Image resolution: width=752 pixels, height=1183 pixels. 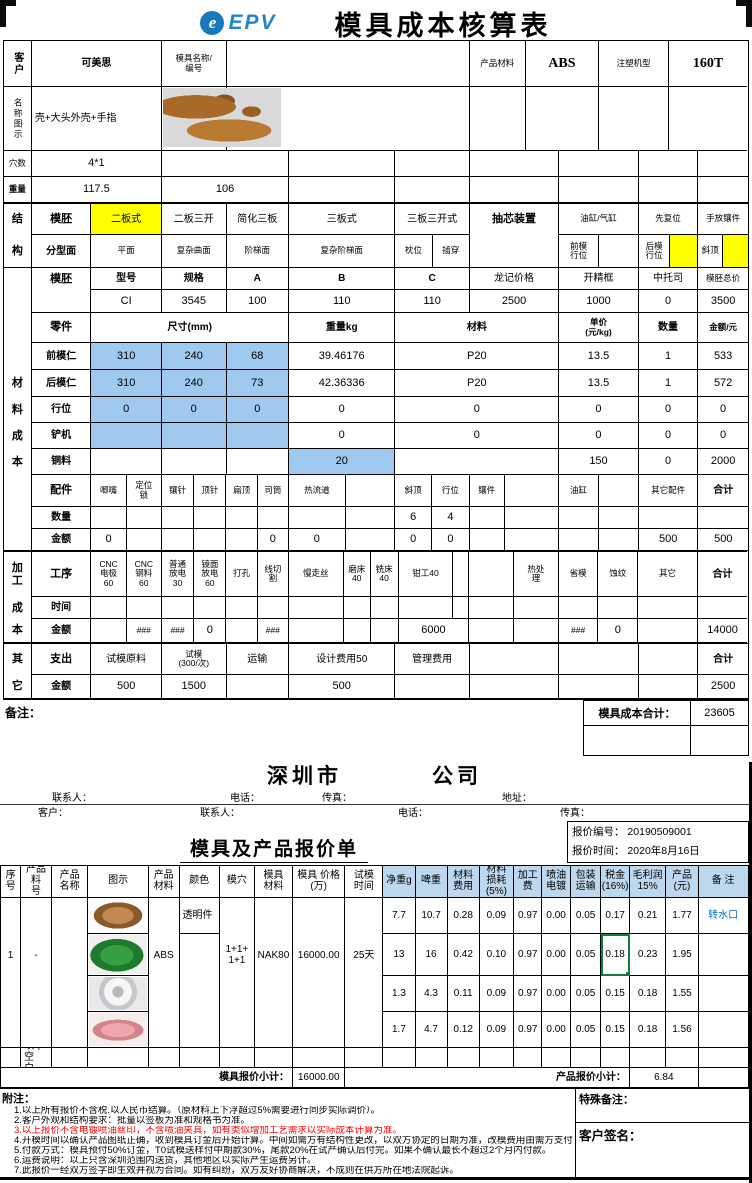 I want to click on cell: 1.3, so click(x=399, y=994).